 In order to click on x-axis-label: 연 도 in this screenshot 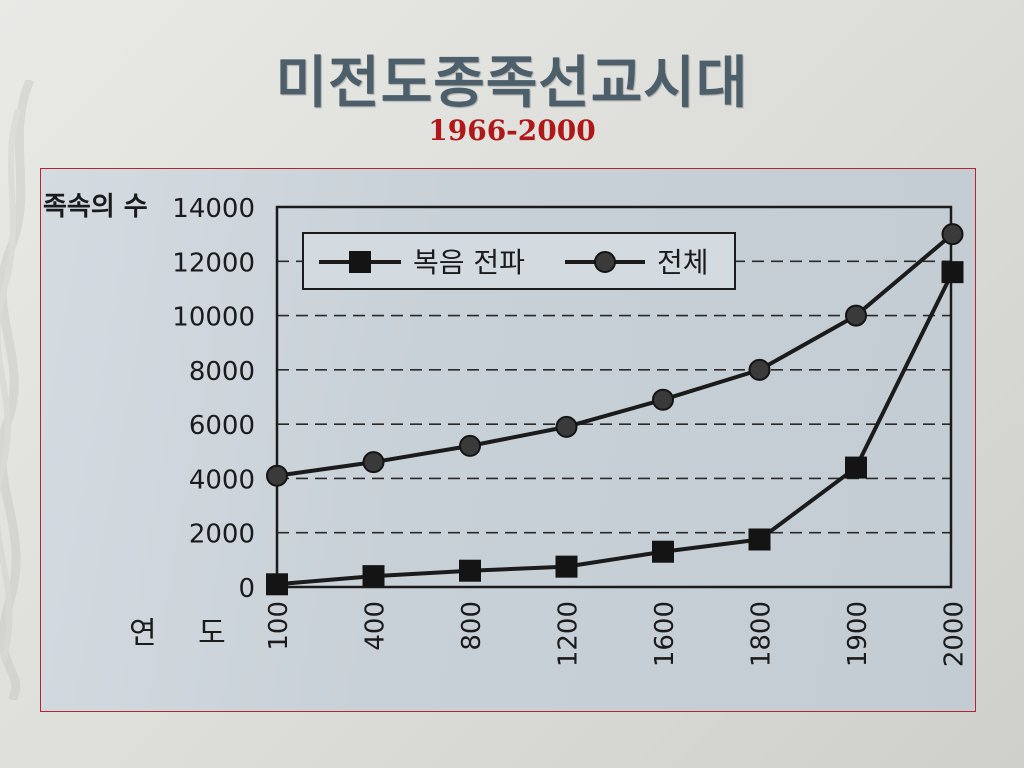, I will do `click(185, 633)`.